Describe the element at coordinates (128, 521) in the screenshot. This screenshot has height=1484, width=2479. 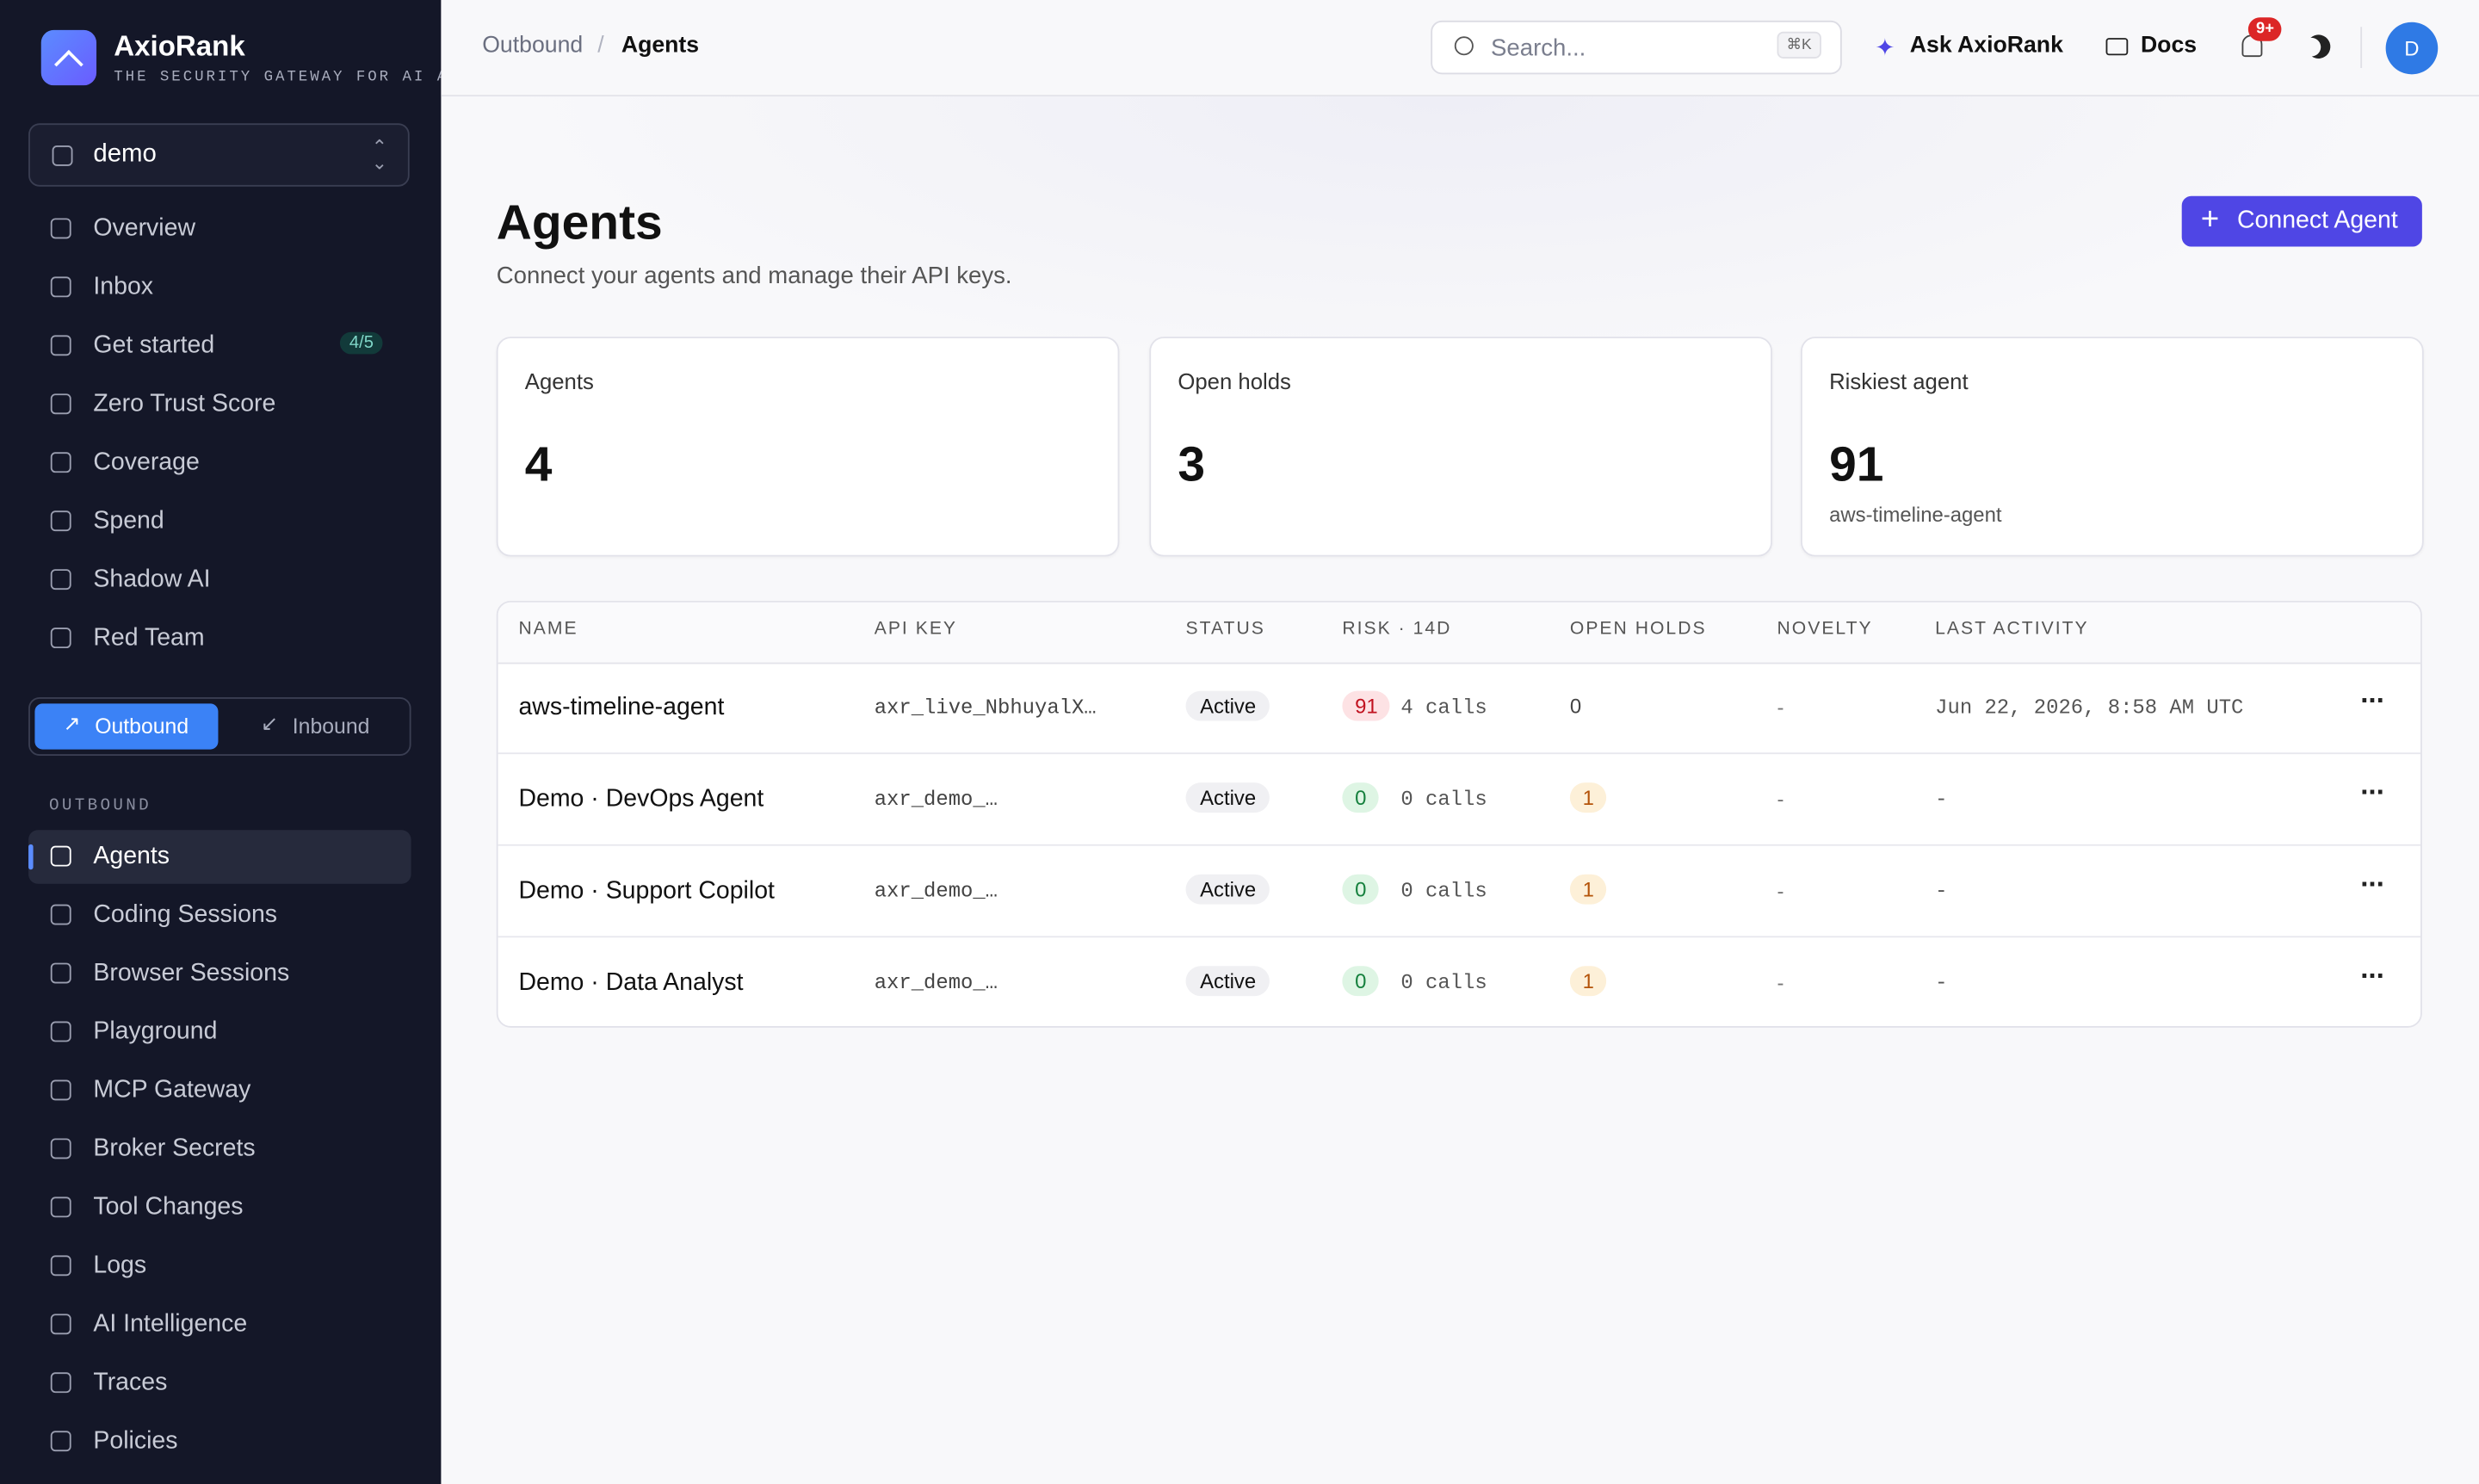
I see `nav-label: Spend` at that location.